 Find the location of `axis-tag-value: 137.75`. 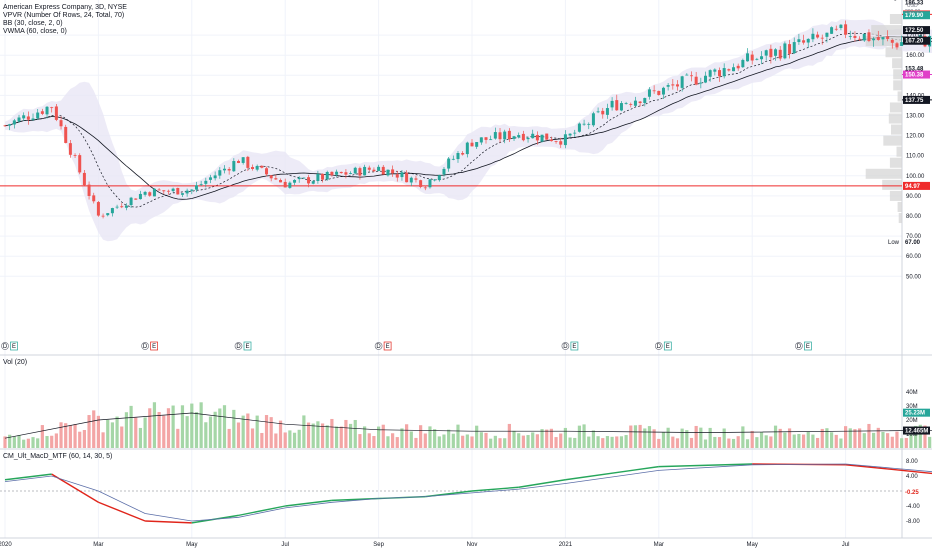

axis-tag-value: 137.75 is located at coordinates (914, 101).